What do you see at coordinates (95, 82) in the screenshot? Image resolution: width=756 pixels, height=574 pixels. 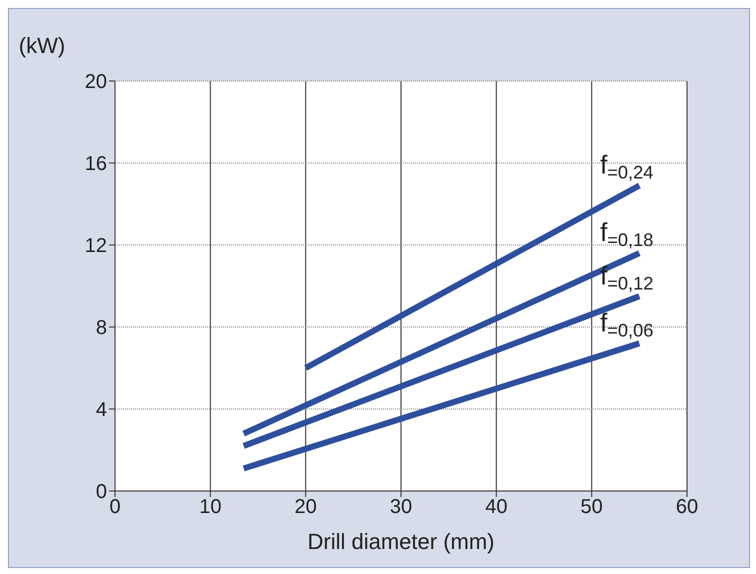 I see `y-tick-label: 20` at bounding box center [95, 82].